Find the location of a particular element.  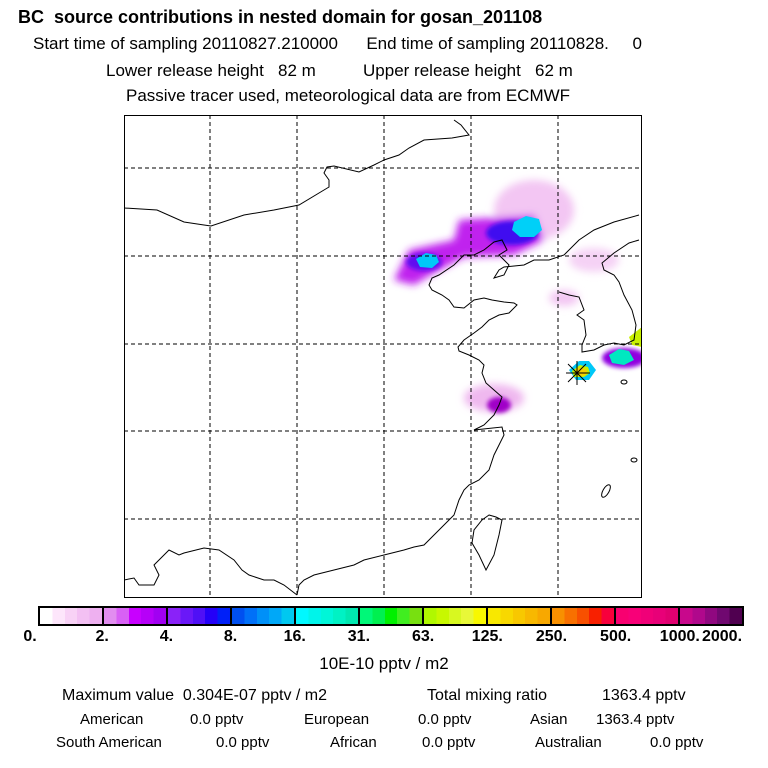

colorbar-tick-label: 16. is located at coordinates (294, 636).